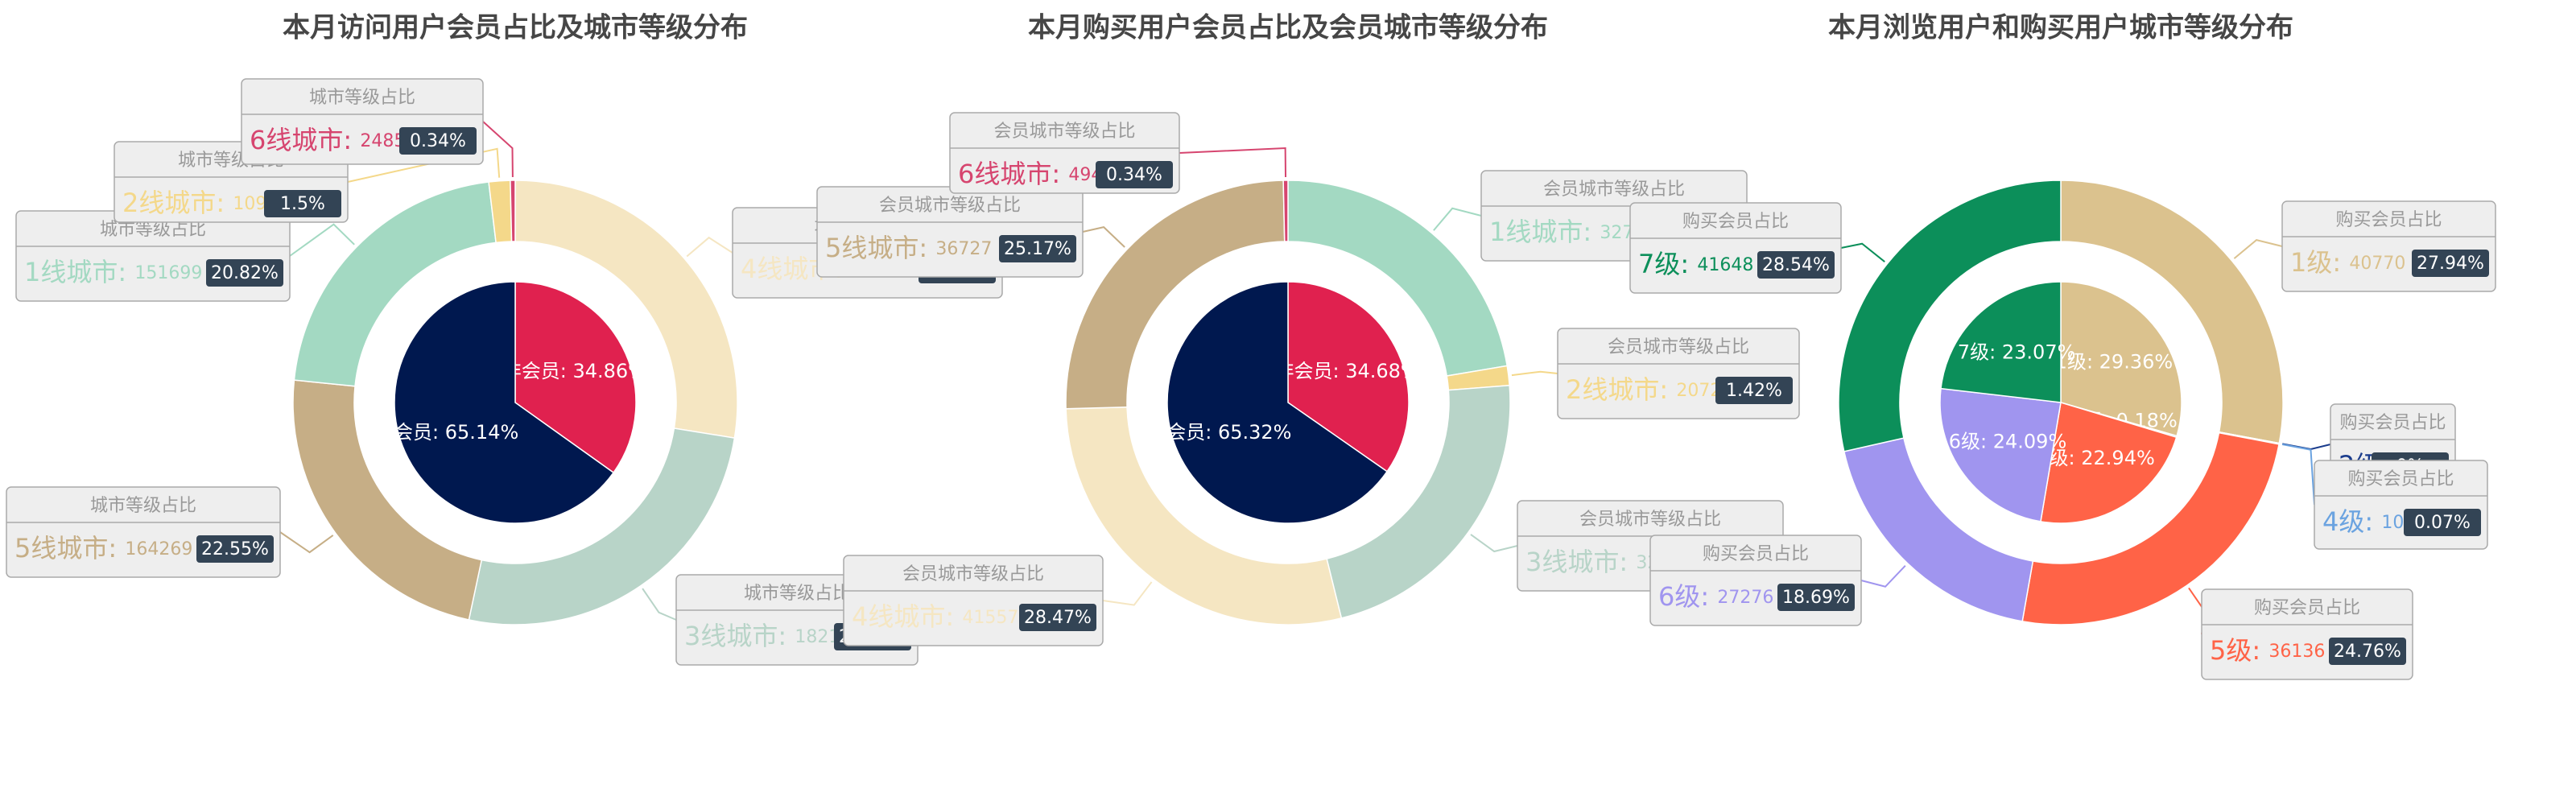  I want to click on callout-slice-name: 6线城市: 2485, so click(327, 140).